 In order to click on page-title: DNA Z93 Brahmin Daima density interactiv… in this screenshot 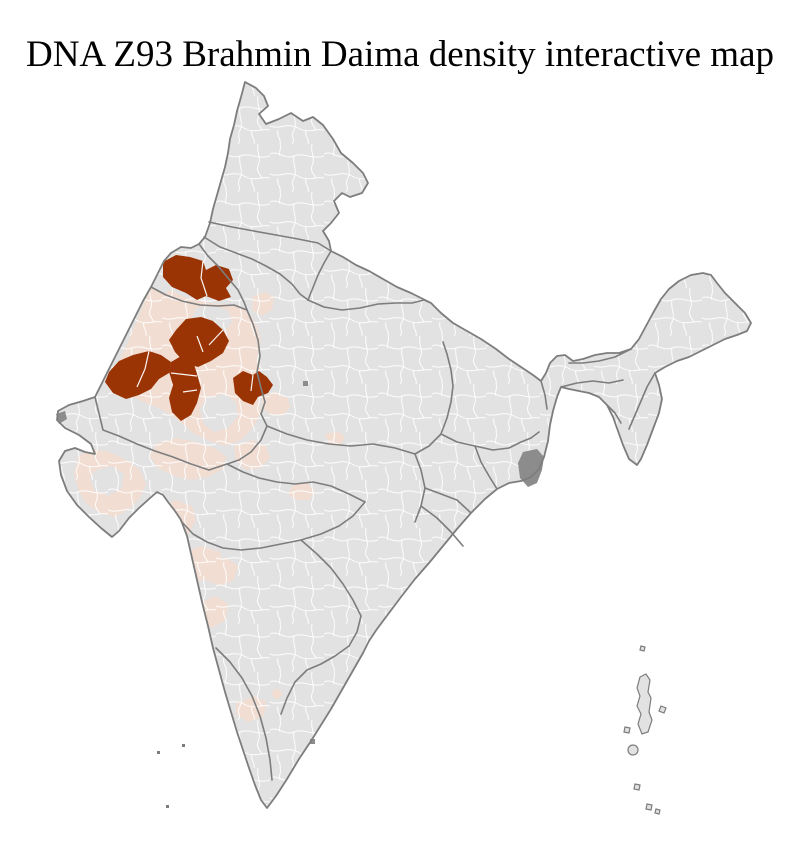, I will do `click(400, 54)`.